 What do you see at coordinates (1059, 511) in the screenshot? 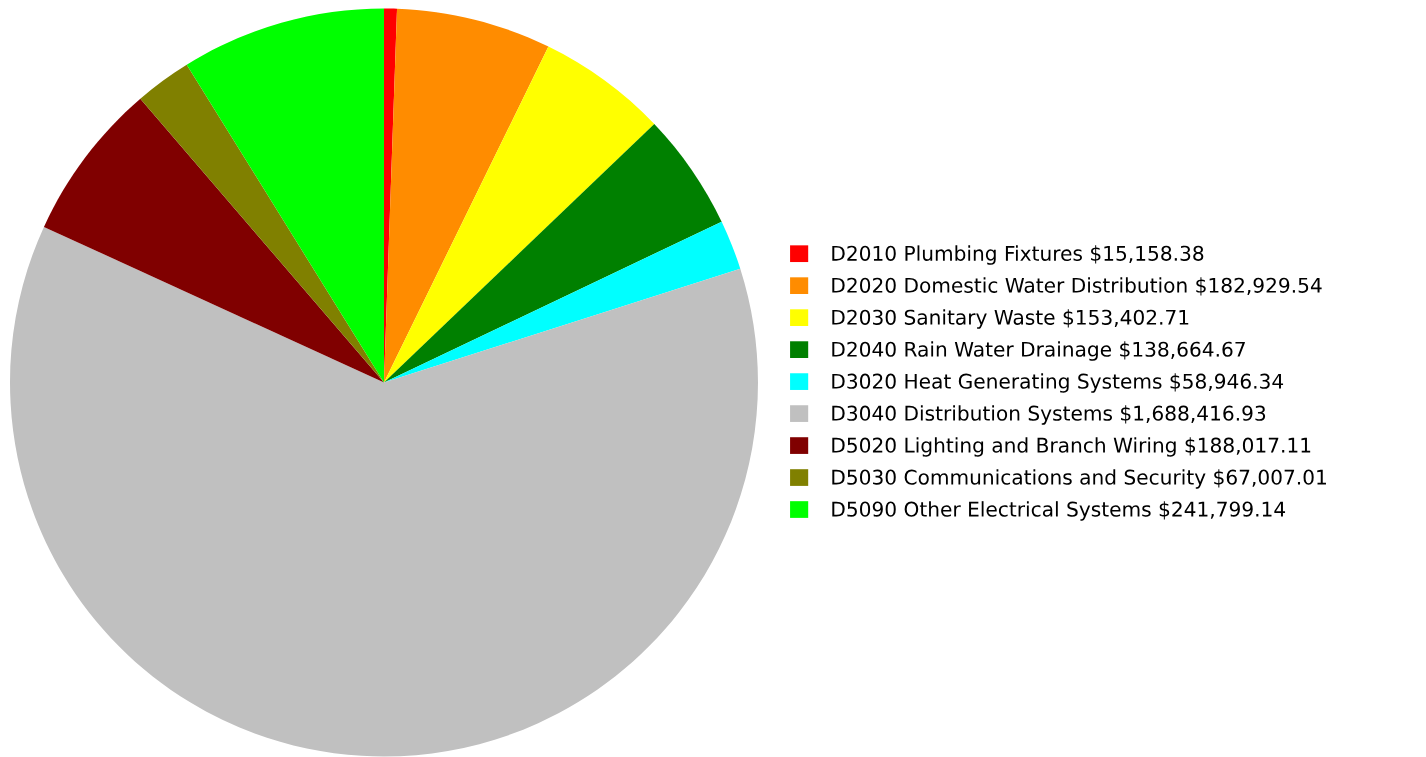
I see `legend-label: D5090 Other Electrical Systems $241,799.14` at bounding box center [1059, 511].